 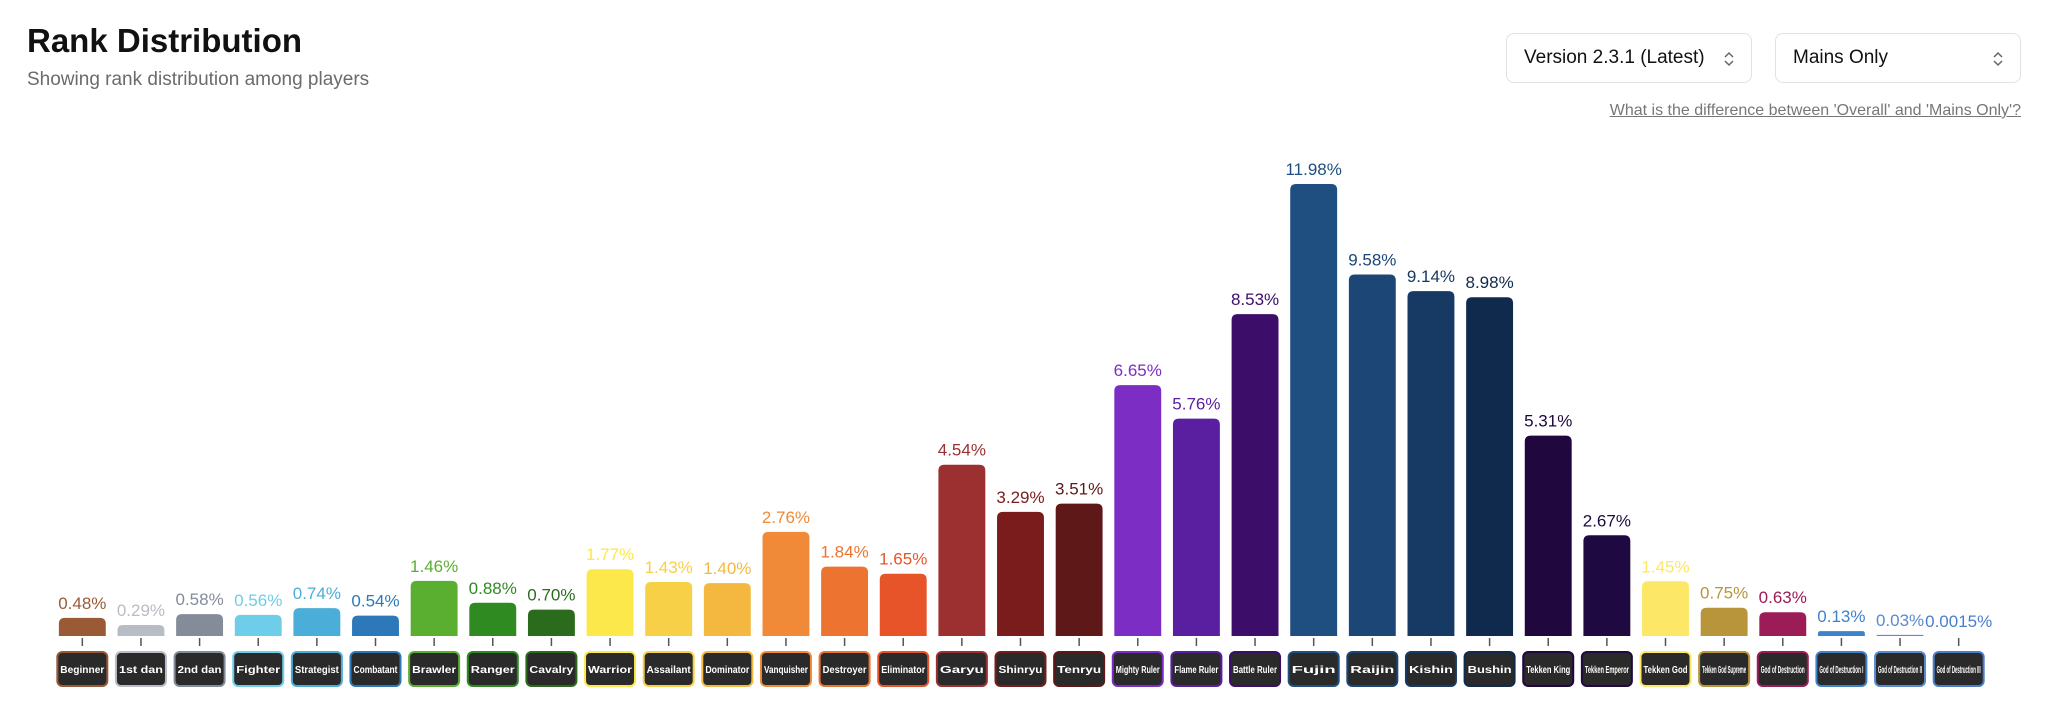 I want to click on value-label: 6.65%, so click(x=1138, y=370).